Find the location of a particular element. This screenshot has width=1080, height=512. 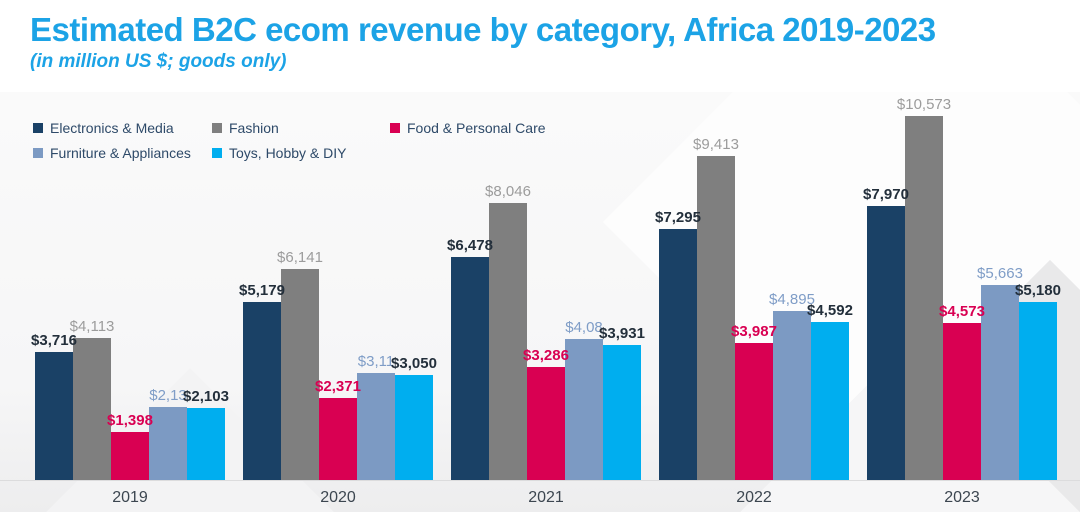

bar-value-label-food-personal-care-2023: $4,573 is located at coordinates (962, 311).